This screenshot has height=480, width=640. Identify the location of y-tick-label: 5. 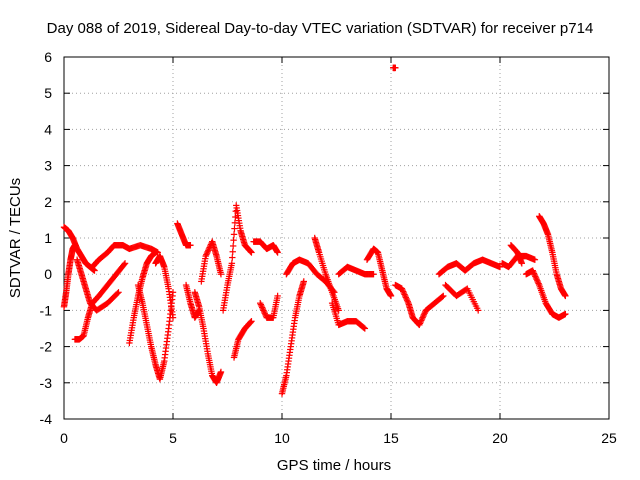
(48, 93).